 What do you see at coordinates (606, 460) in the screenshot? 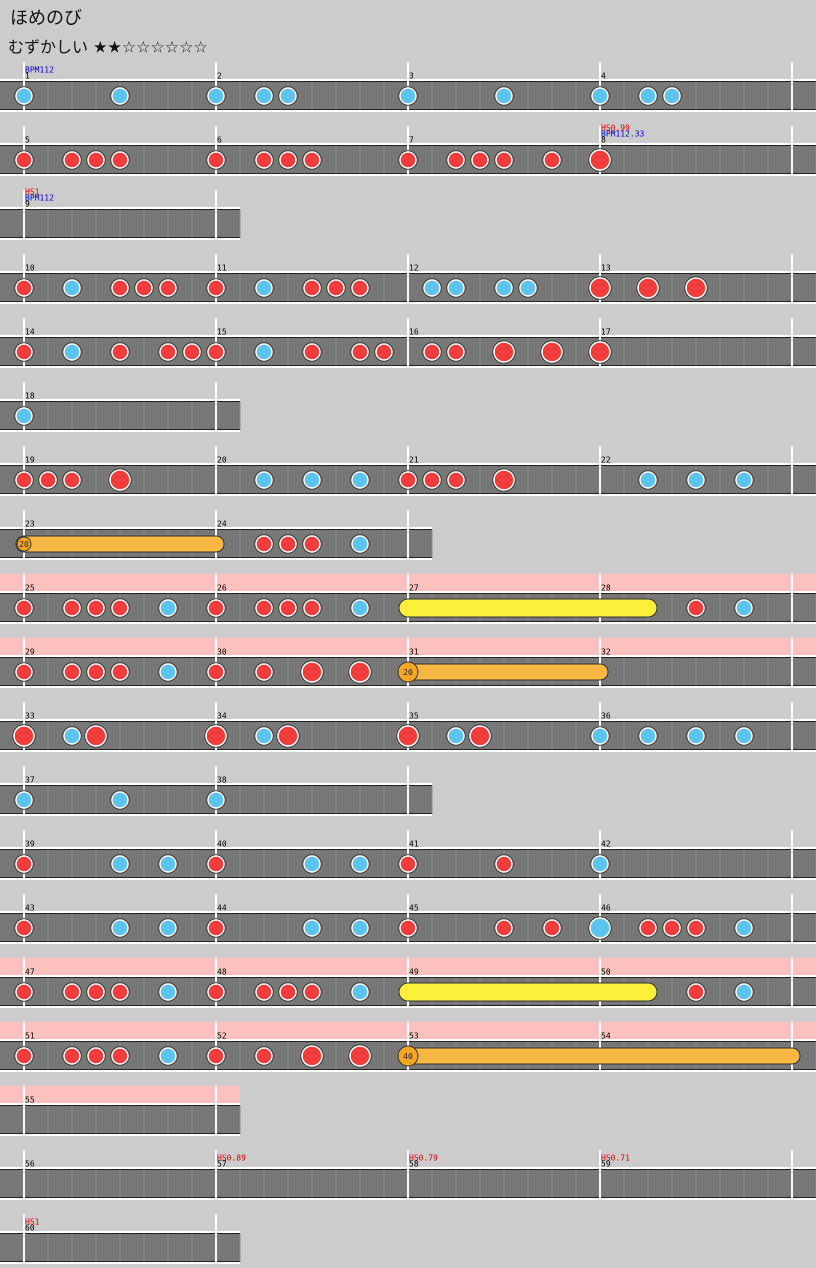
I see `measure-number: 22` at bounding box center [606, 460].